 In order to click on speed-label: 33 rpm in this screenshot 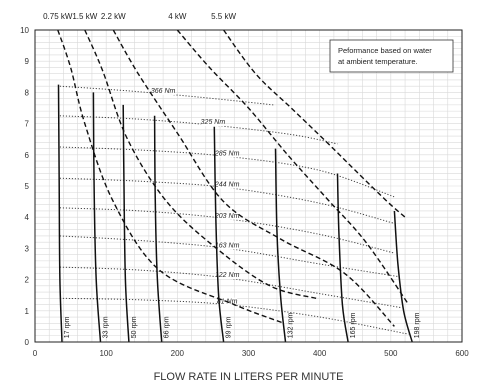, I will do `click(105, 327)`.